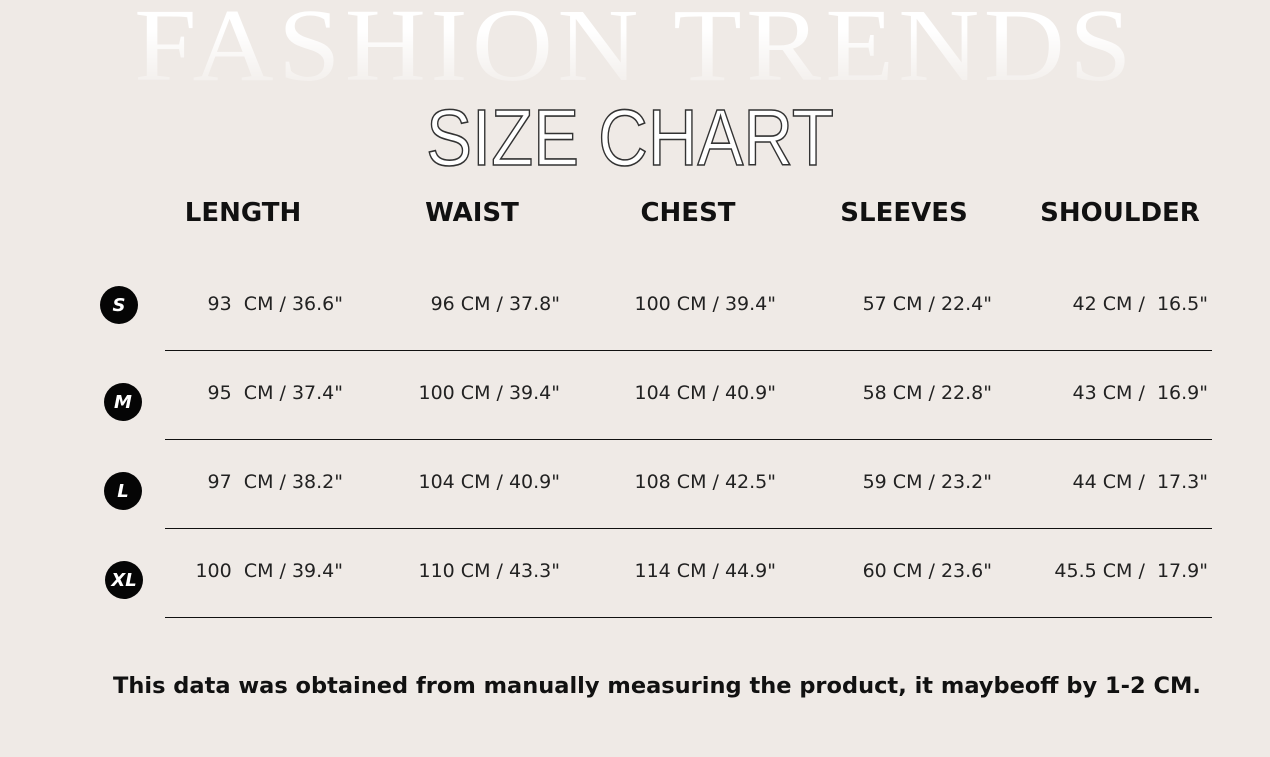  I want to click on table-cell: 110 CM / 43.3", so click(489, 571).